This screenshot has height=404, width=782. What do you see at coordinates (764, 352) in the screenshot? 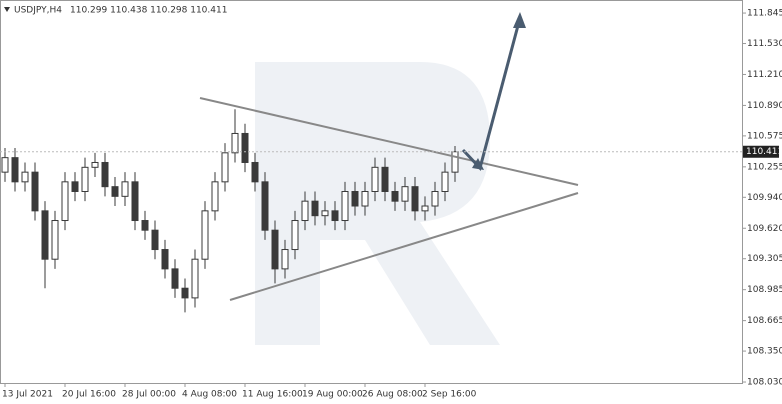
I see `y-tick-label: 108.350` at bounding box center [764, 352].